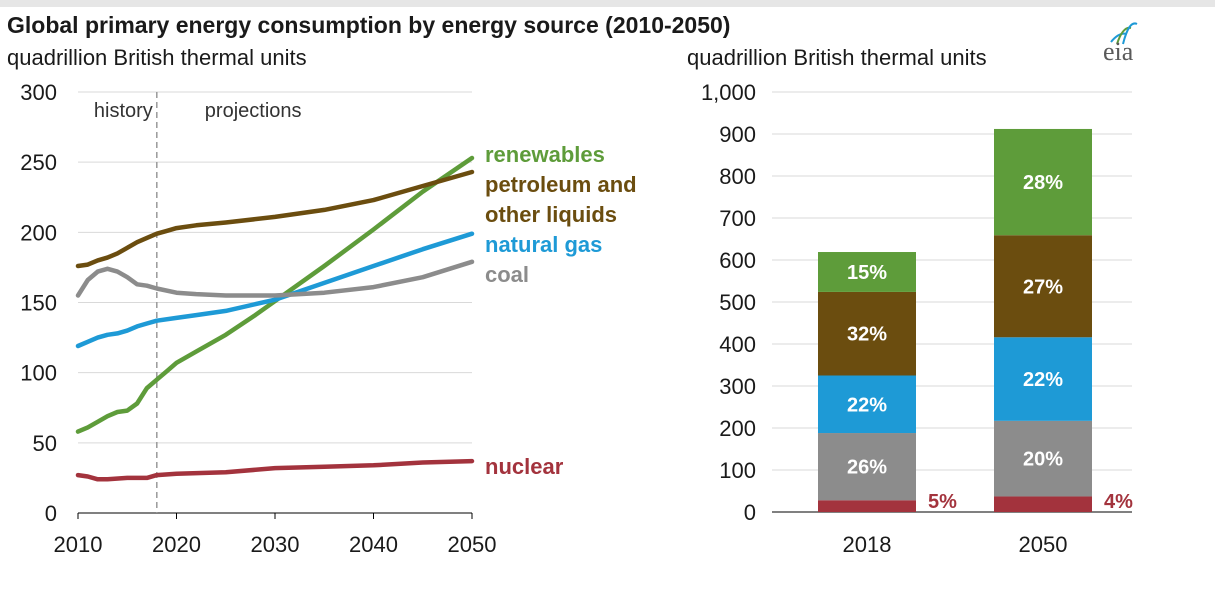 The width and height of the screenshot is (1215, 608). Describe the element at coordinates (1118, 502) in the screenshot. I see `bar-percent-label: 4%` at that location.